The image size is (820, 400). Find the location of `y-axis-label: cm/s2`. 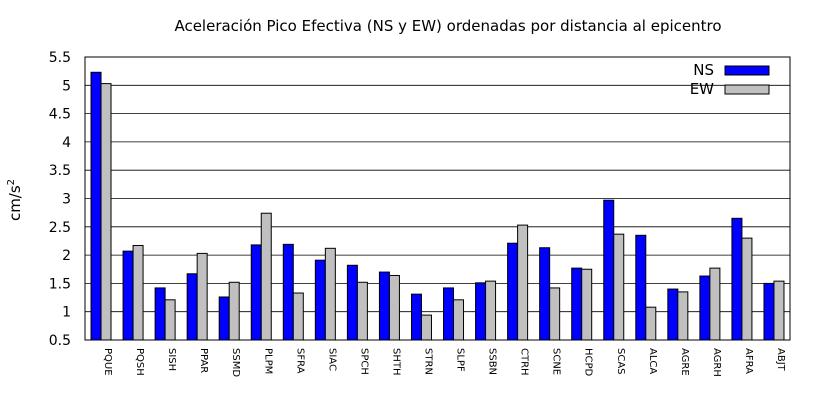

y-axis-label: cm/s2 is located at coordinates (15, 200).